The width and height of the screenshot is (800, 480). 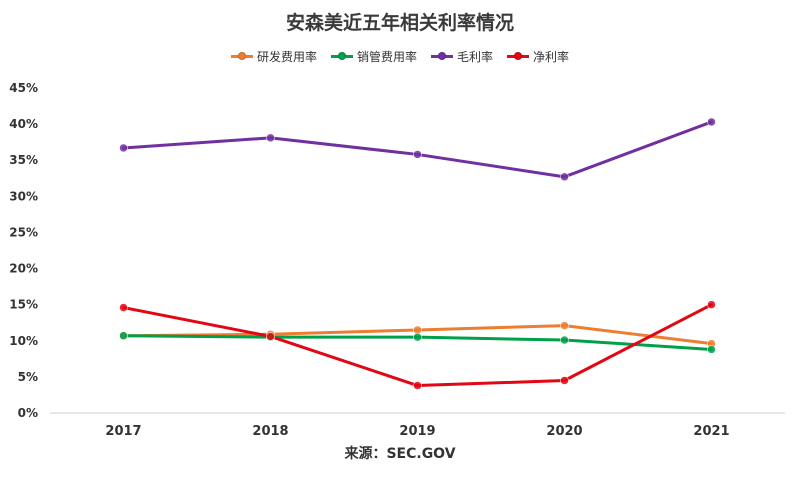 I want to click on y-tick-label: 15%, so click(x=23, y=305).